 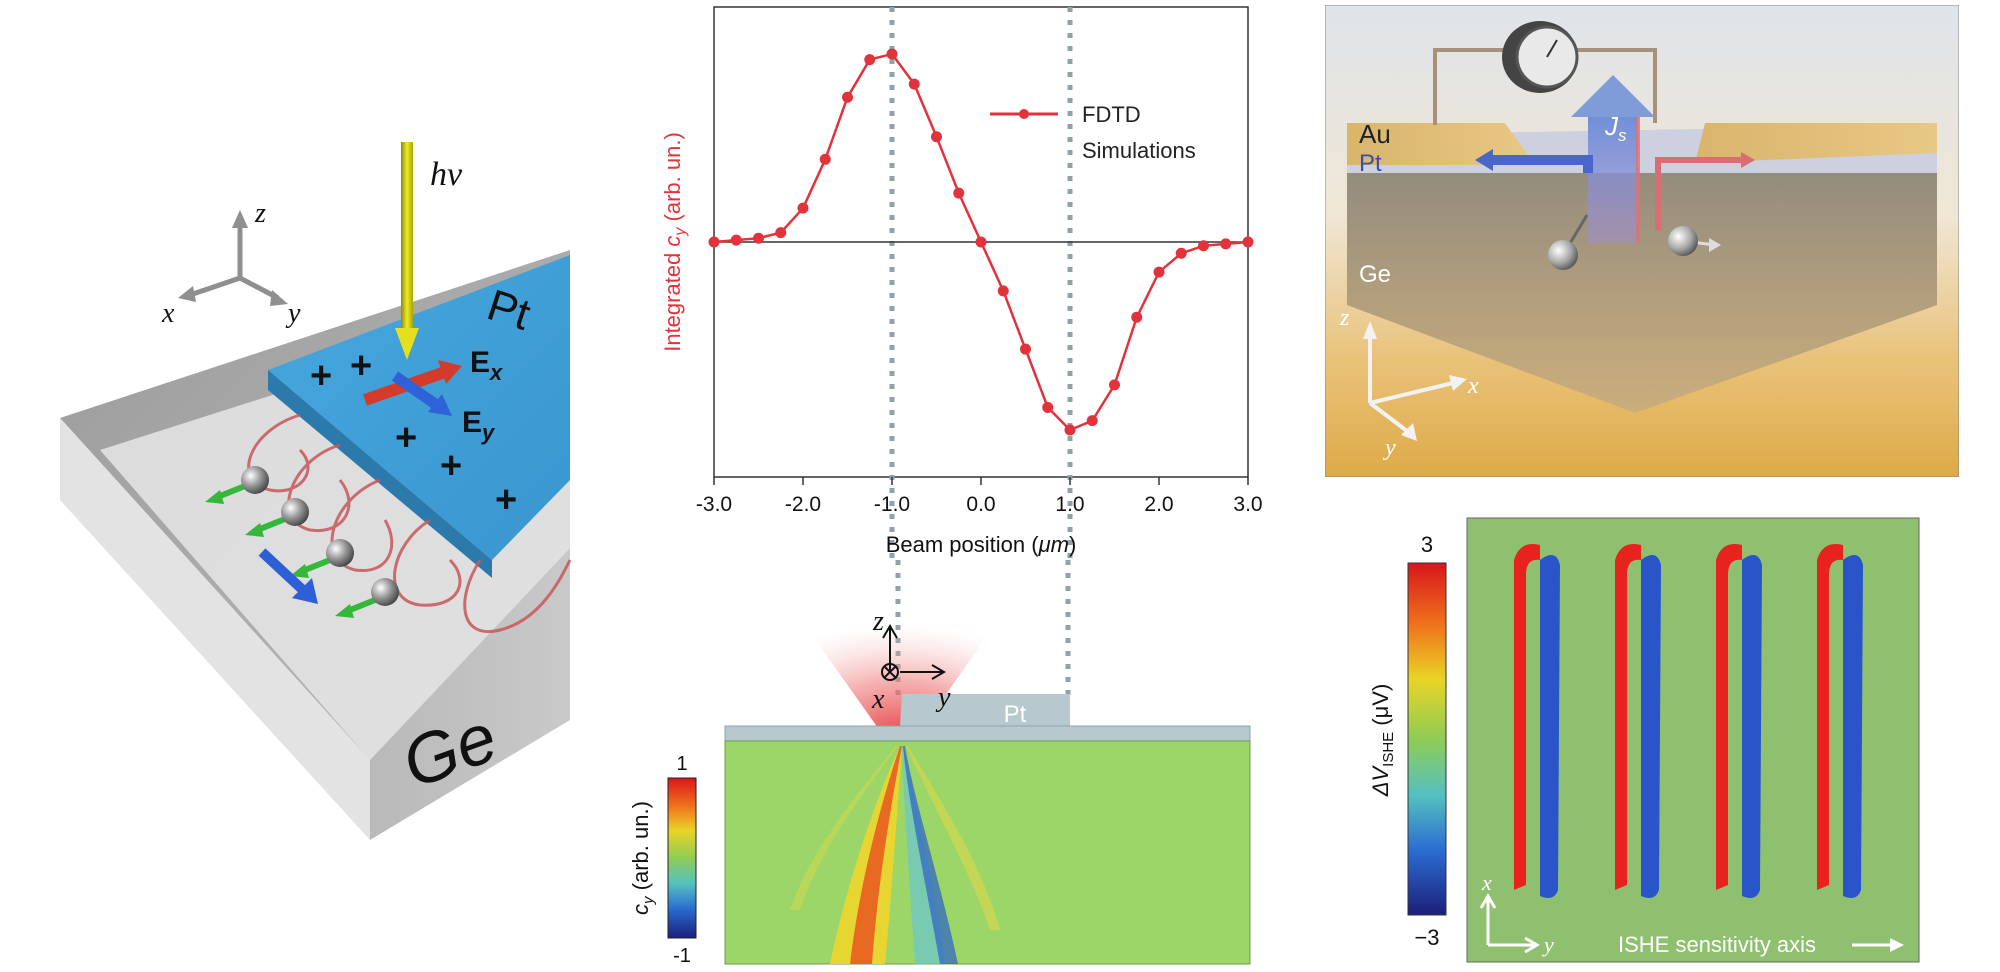 What do you see at coordinates (1427, 544) in the screenshot?
I see `colorbar-max-e: 3` at bounding box center [1427, 544].